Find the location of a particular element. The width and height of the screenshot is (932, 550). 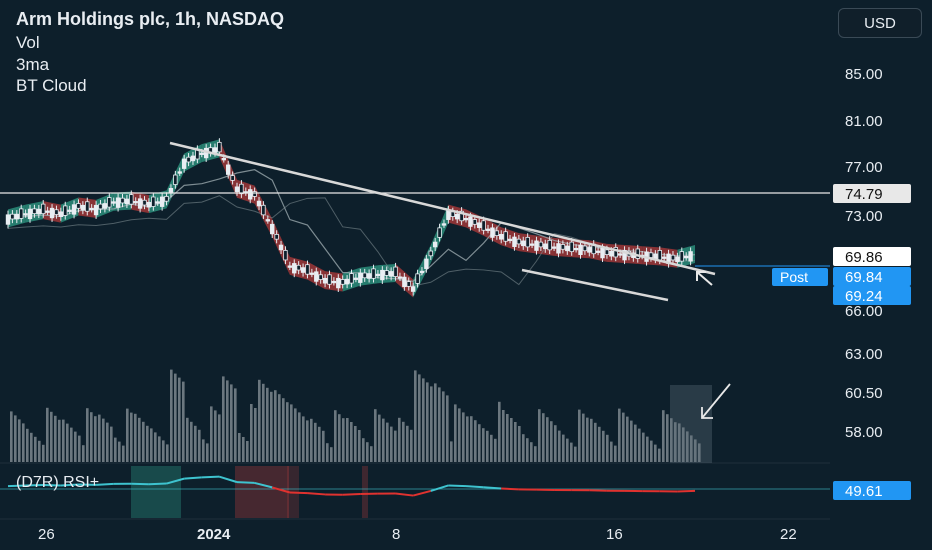

rsi-panel-label: (D7R) RSI+ is located at coordinates (58, 482).